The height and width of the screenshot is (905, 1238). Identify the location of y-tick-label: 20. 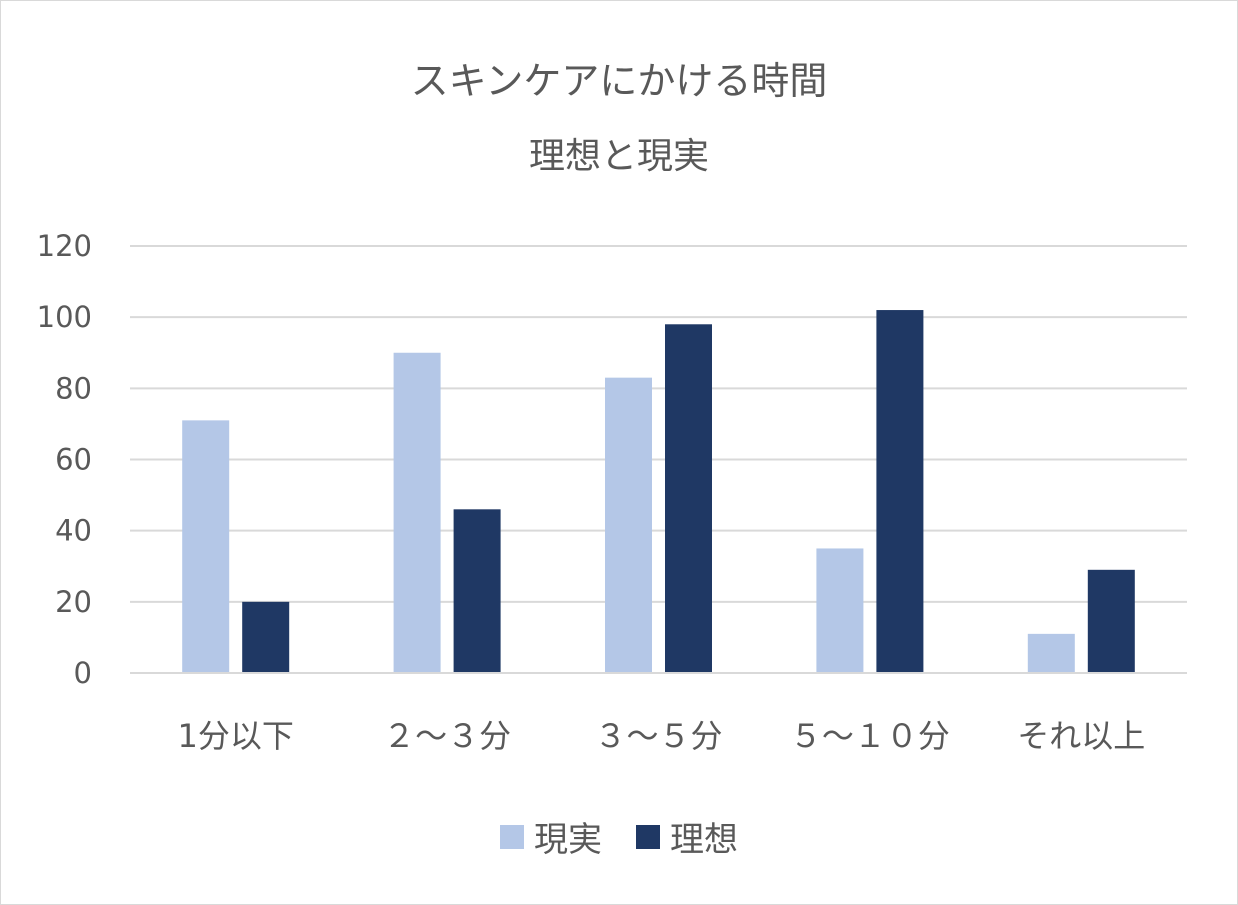
(73, 602).